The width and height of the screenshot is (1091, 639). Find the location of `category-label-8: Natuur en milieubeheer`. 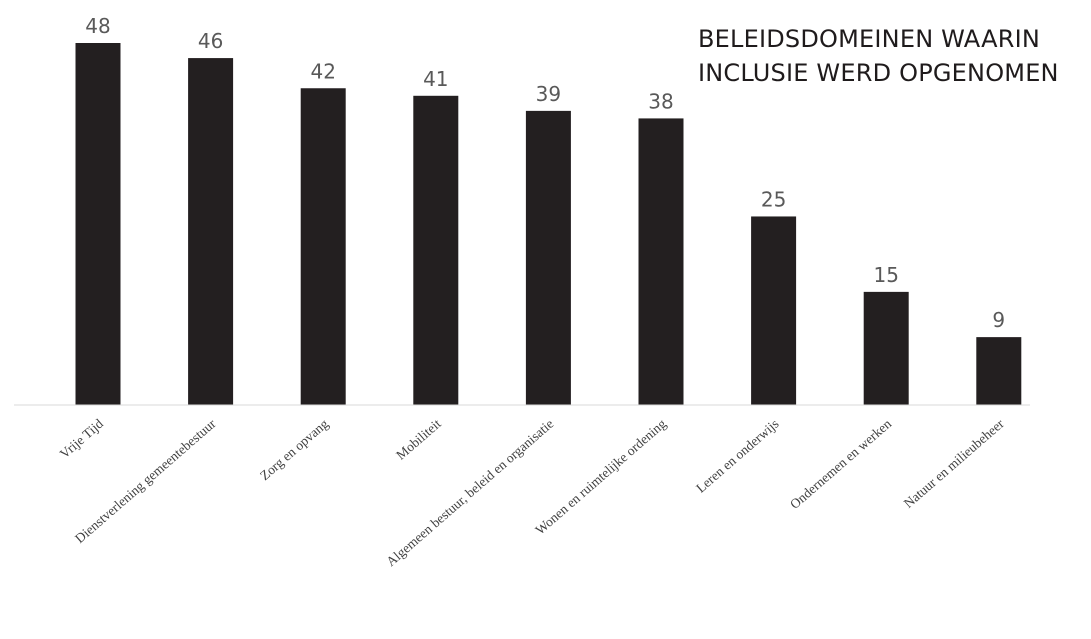

category-label-8: Natuur en milieubeheer is located at coordinates (954, 463).